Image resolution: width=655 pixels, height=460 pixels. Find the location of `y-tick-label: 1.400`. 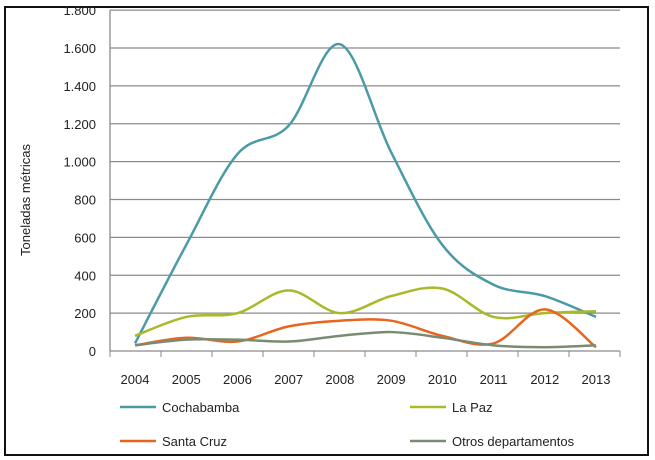

y-tick-label: 1.400 is located at coordinates (79, 86).